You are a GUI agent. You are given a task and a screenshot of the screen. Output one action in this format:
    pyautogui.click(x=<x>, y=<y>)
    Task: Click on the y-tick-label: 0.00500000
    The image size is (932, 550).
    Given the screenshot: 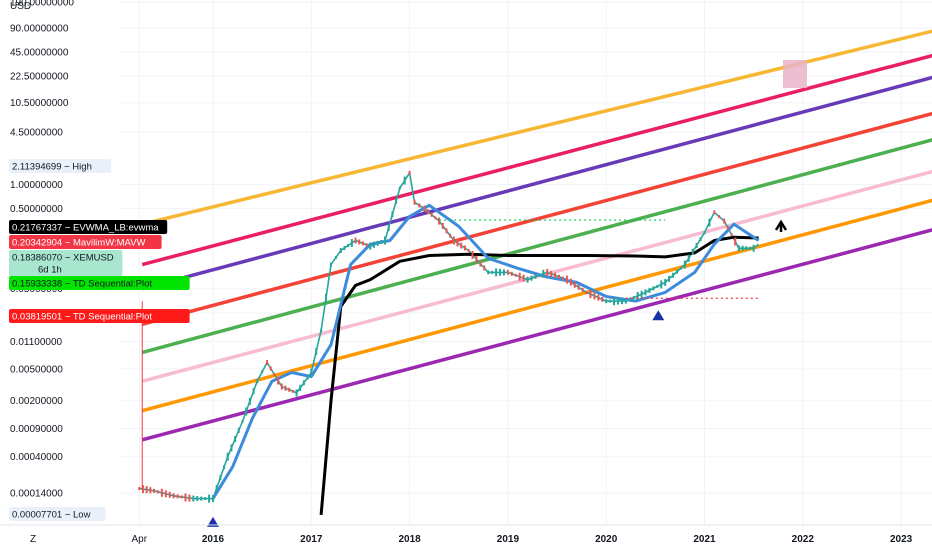 What is the action you would take?
    pyautogui.click(x=36, y=369)
    